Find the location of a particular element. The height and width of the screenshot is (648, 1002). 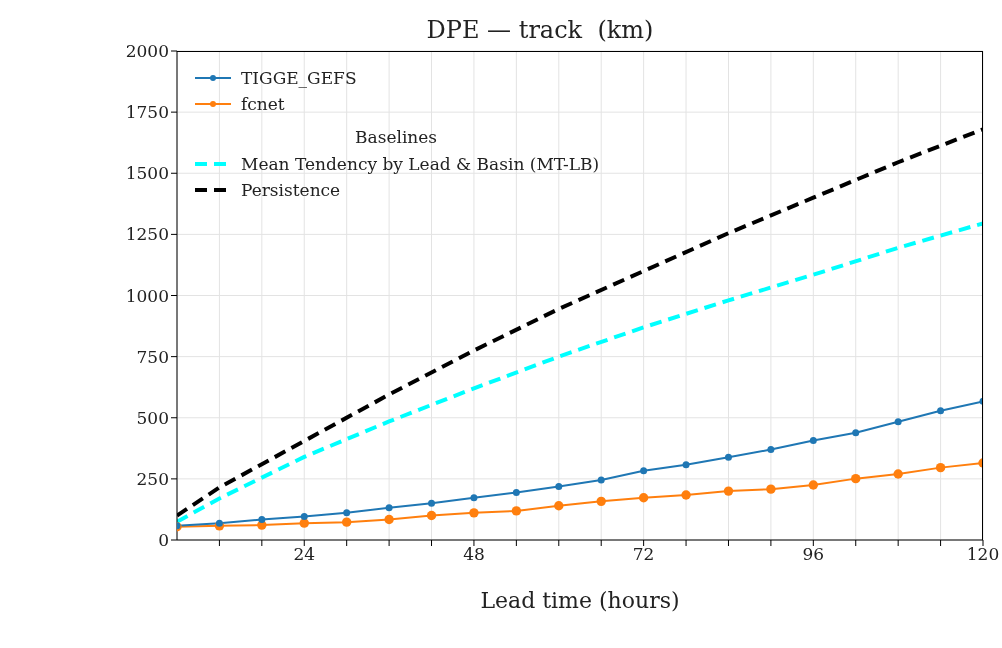

legend-label: TIGGE_GEFS is located at coordinates (299, 78).